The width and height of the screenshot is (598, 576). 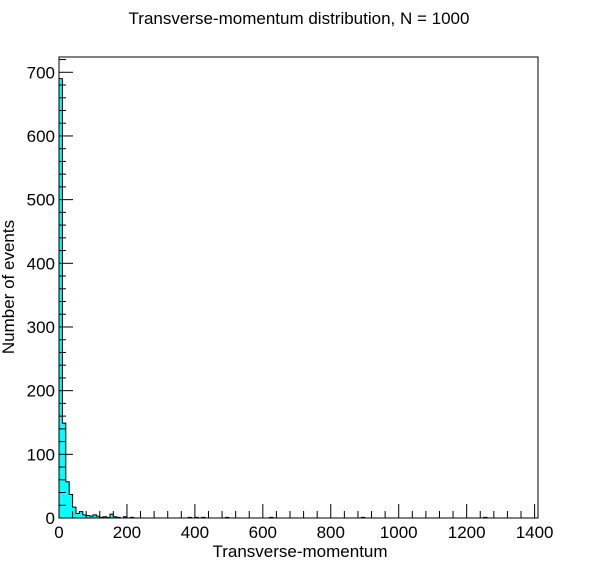 I want to click on y-axis: 0 100 200 300 400 500 600 700, so click(x=50, y=293).